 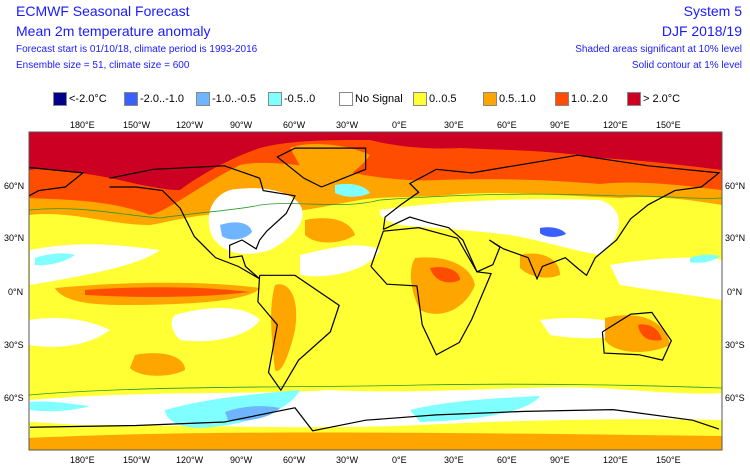 What do you see at coordinates (103, 65) in the screenshot?
I see `ensemble-info: Ensemble size = 51, climate size = 600` at bounding box center [103, 65].